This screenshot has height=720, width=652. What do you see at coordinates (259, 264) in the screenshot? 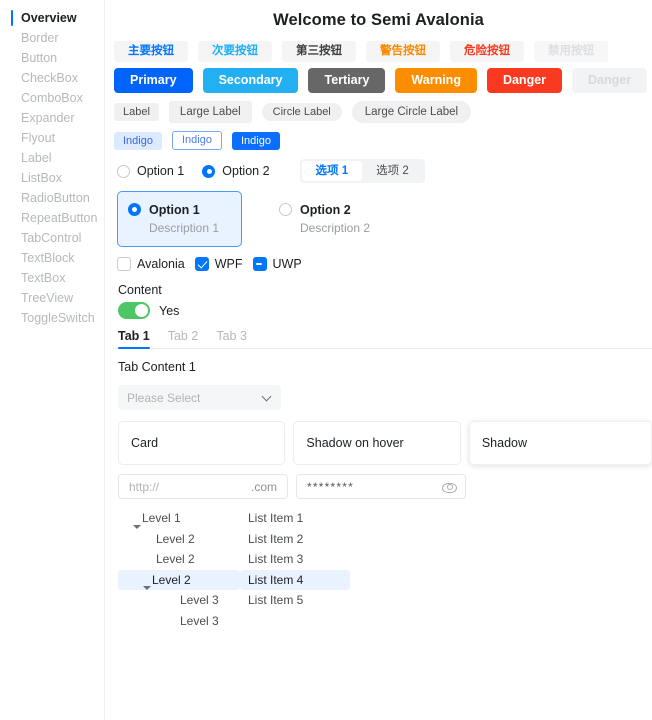
I see `checkbox-indeterminate-icon` at bounding box center [259, 264].